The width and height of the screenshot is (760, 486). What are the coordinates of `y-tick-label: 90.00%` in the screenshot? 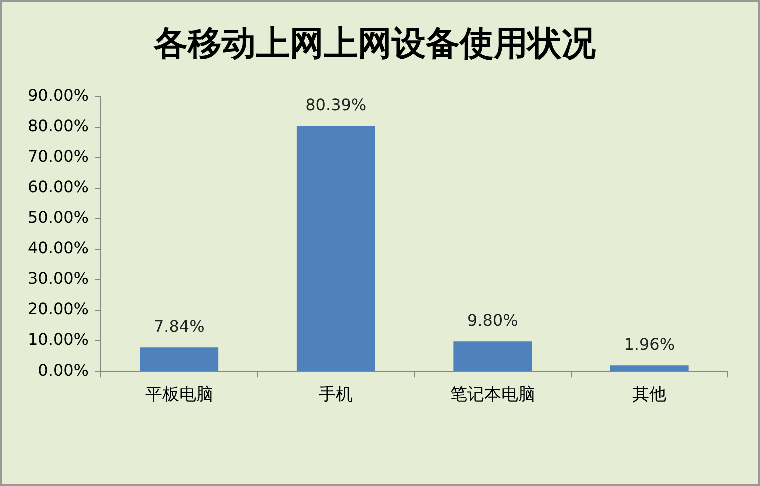 It's located at (59, 95).